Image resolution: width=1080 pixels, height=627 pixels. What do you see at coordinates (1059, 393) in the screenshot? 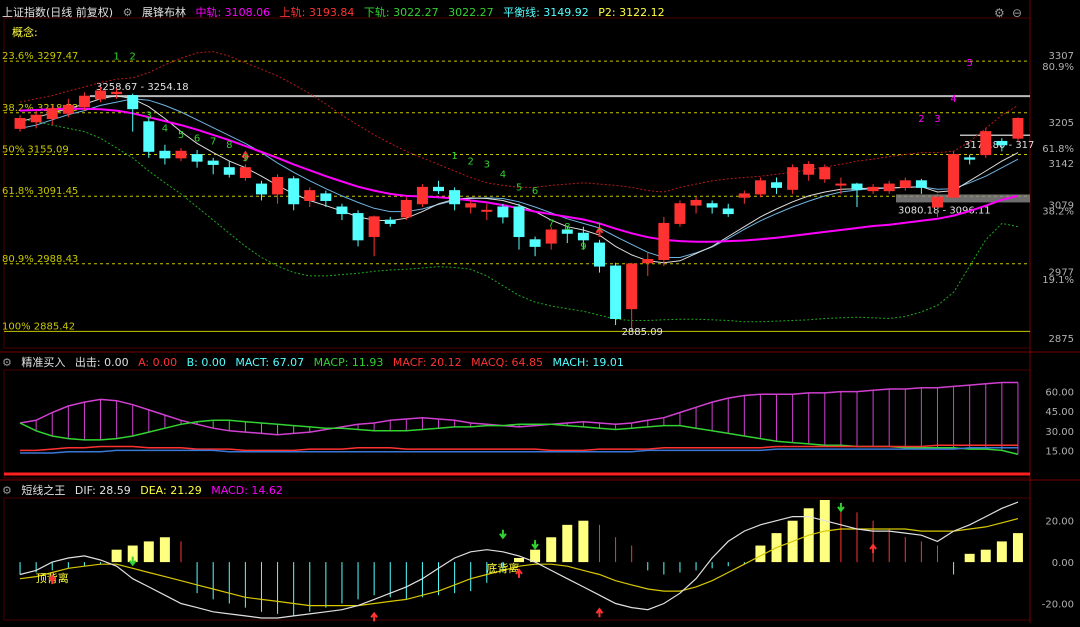
I see `y-tick-label: 60.00` at bounding box center [1059, 393].